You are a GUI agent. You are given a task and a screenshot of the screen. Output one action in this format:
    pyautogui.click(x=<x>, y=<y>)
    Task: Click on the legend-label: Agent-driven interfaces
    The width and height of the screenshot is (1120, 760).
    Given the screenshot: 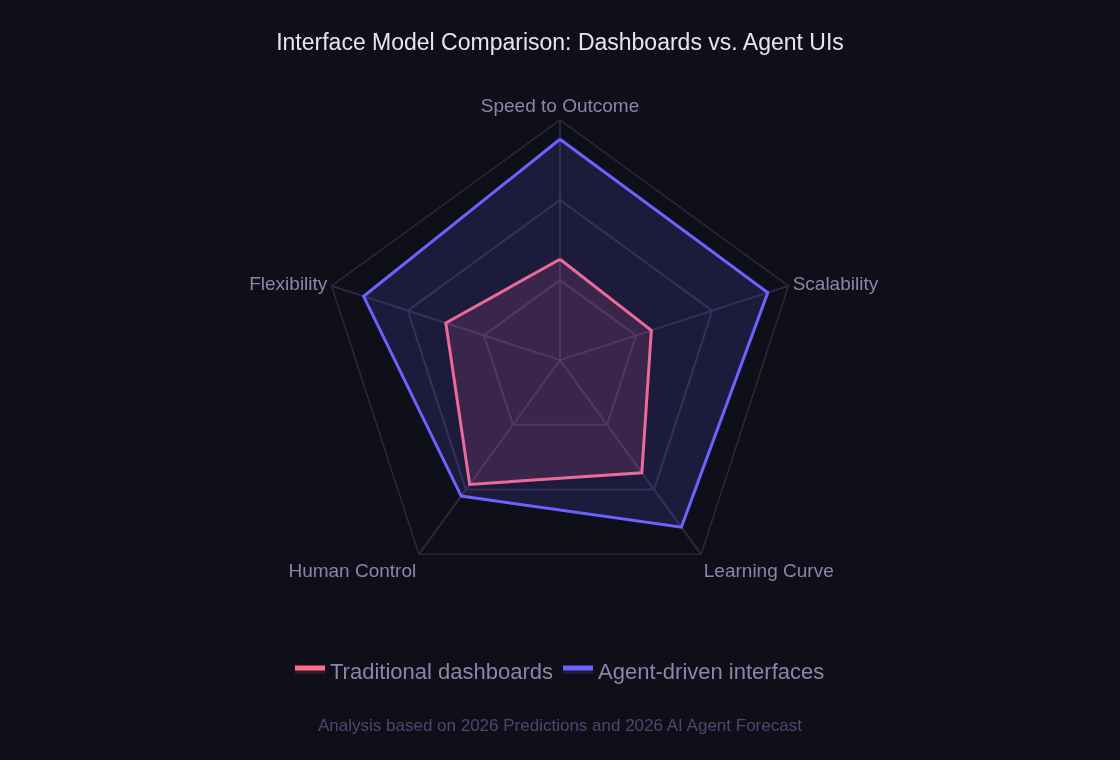 What is the action you would take?
    pyautogui.click(x=711, y=671)
    